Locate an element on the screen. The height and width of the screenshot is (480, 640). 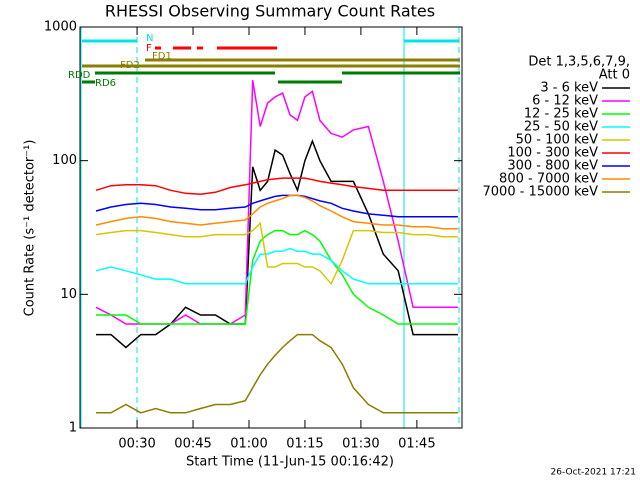
legend-label: 50 - 100 keV is located at coordinates (557, 140).